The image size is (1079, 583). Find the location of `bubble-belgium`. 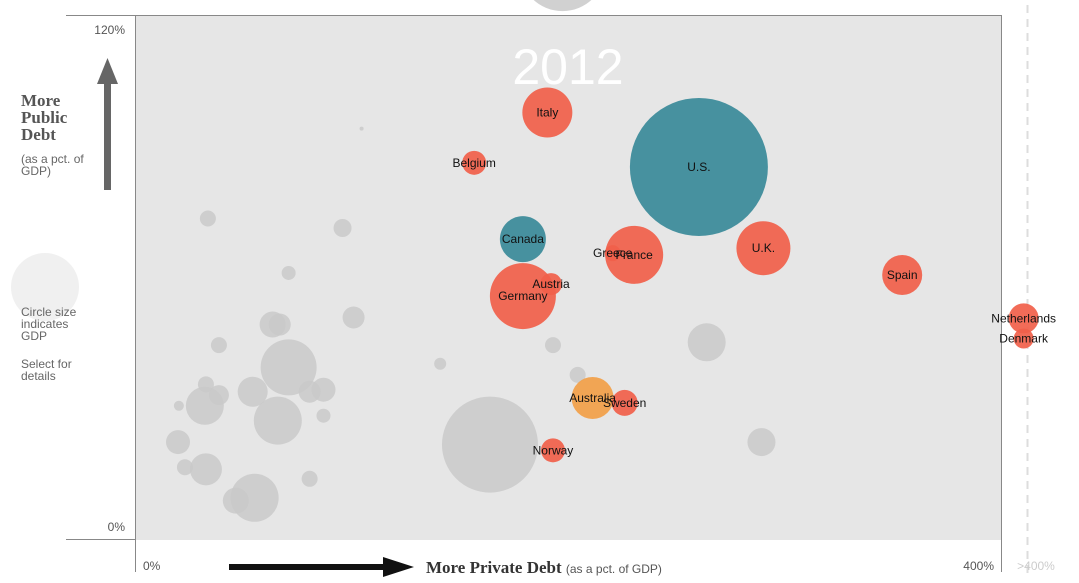

bubble-belgium is located at coordinates (474, 162).